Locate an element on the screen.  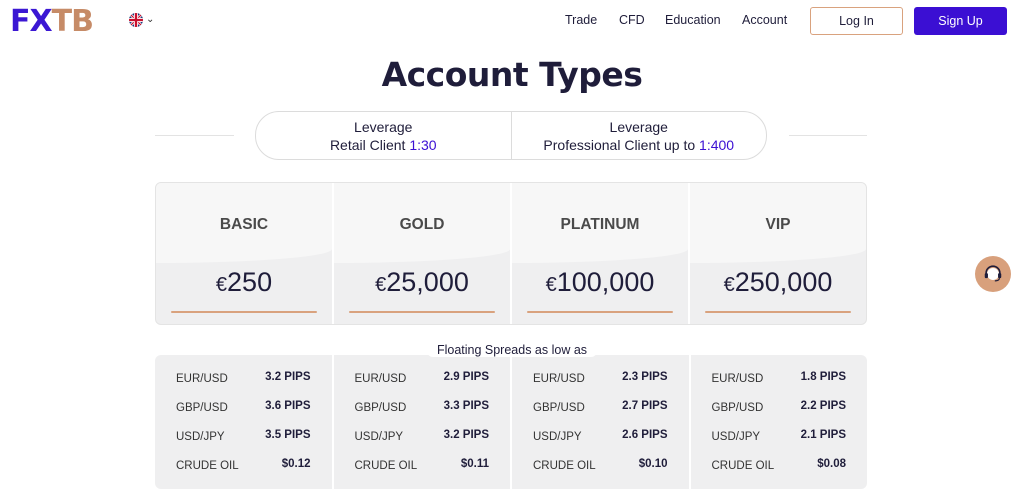
spread-value: 2.3 PIPS is located at coordinates (645, 377).